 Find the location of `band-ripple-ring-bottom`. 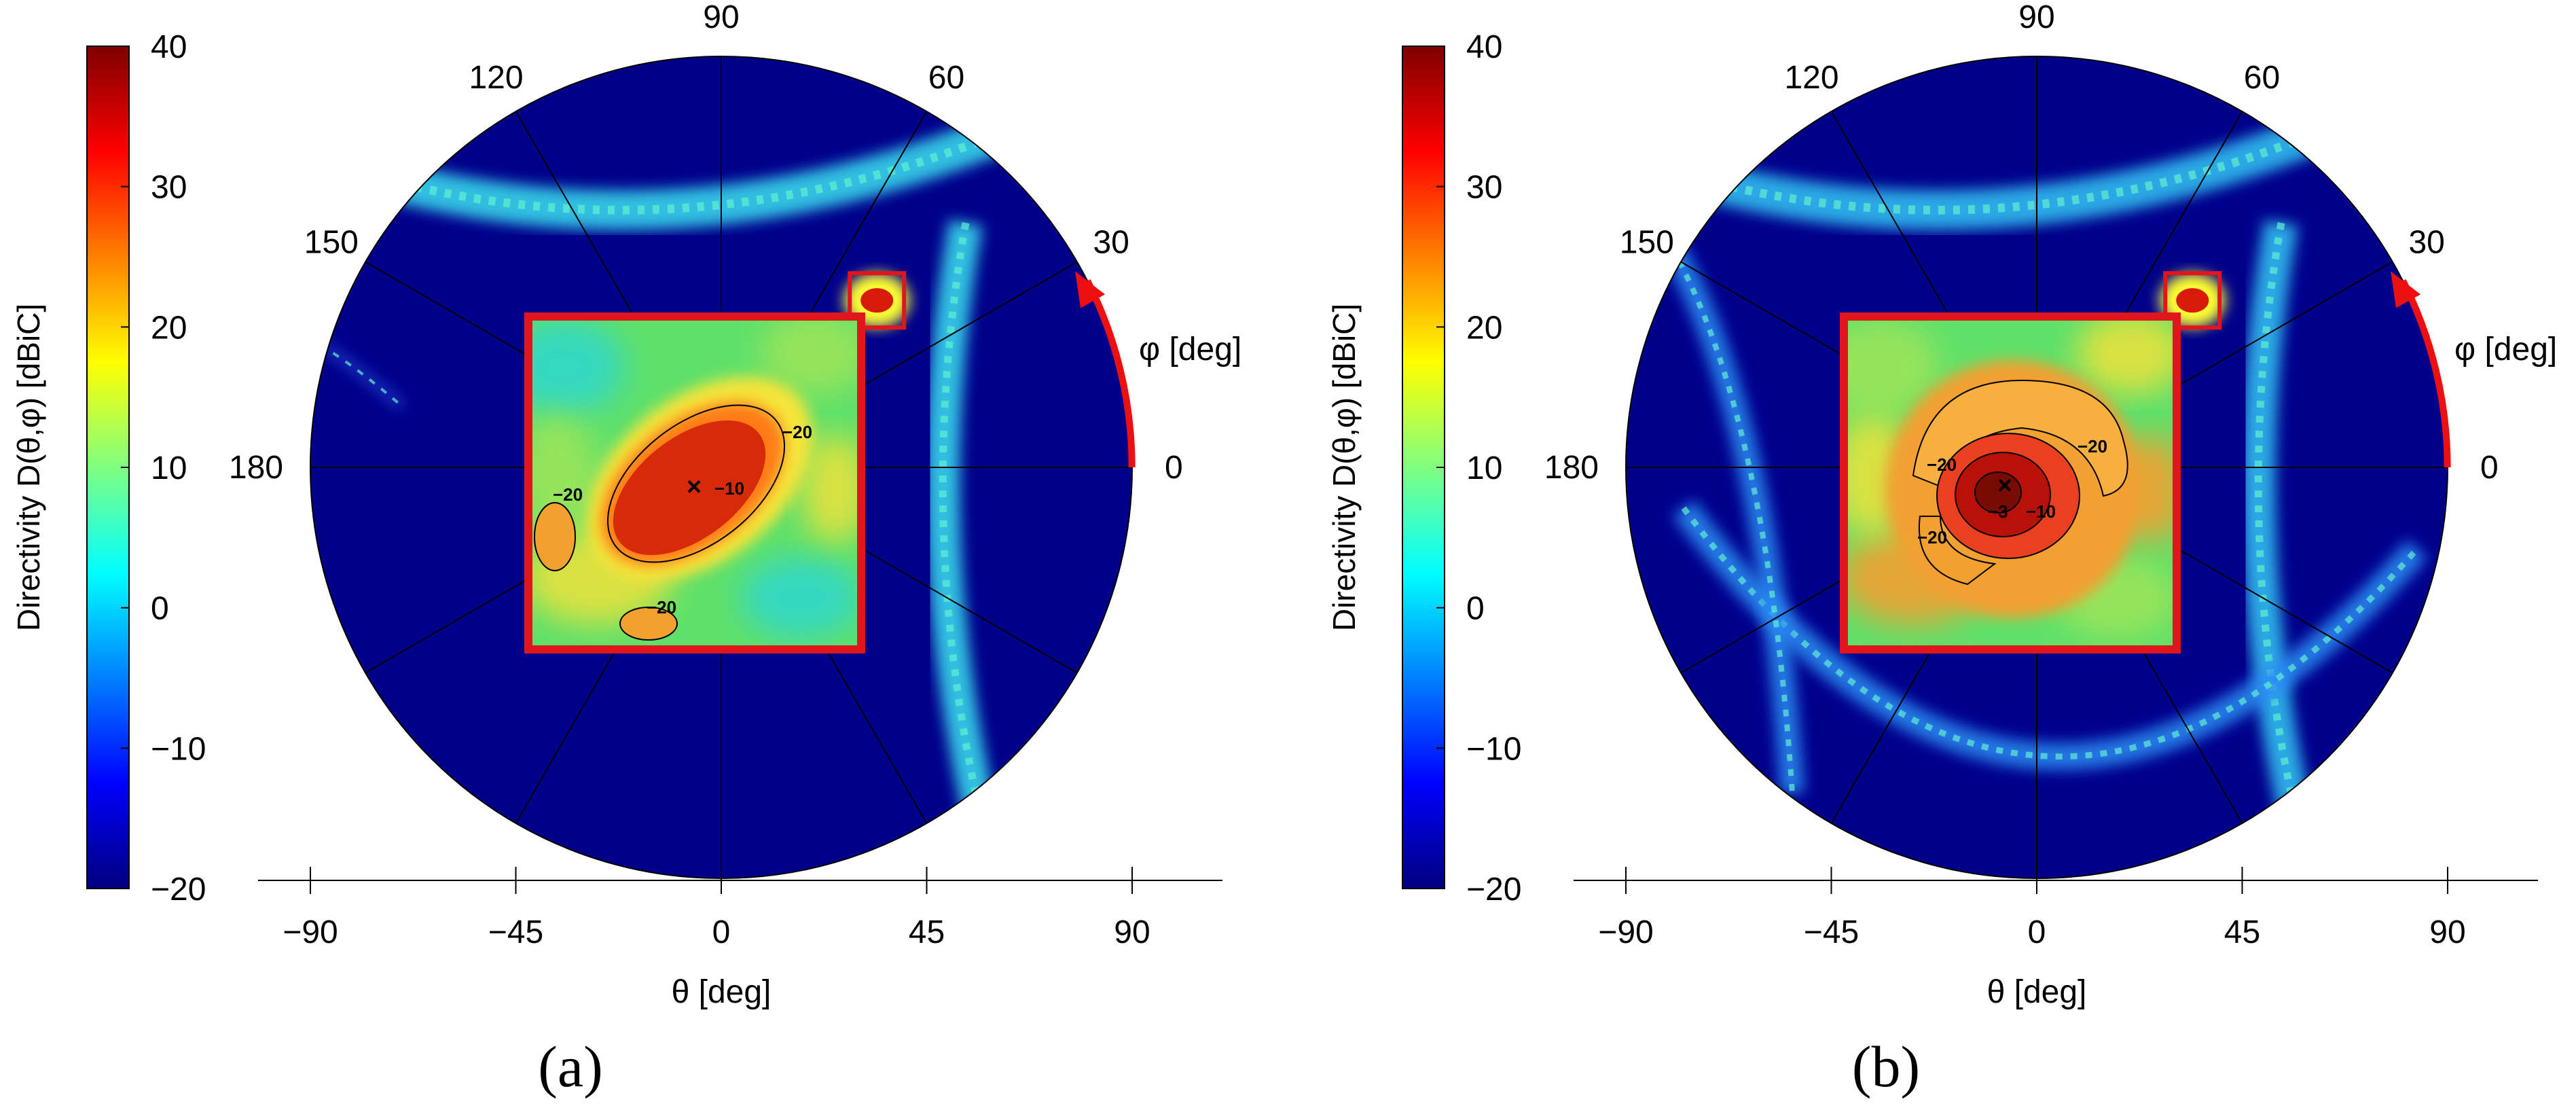

band-ripple-ring-bottom is located at coordinates (2050, 632).